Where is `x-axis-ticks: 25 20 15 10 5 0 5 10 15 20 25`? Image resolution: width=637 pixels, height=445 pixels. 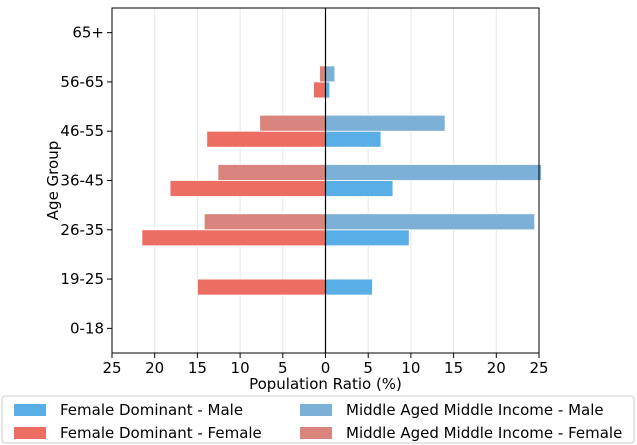 x-axis-ticks: 25 20 15 10 5 0 5 10 15 20 25 is located at coordinates (325, 365).